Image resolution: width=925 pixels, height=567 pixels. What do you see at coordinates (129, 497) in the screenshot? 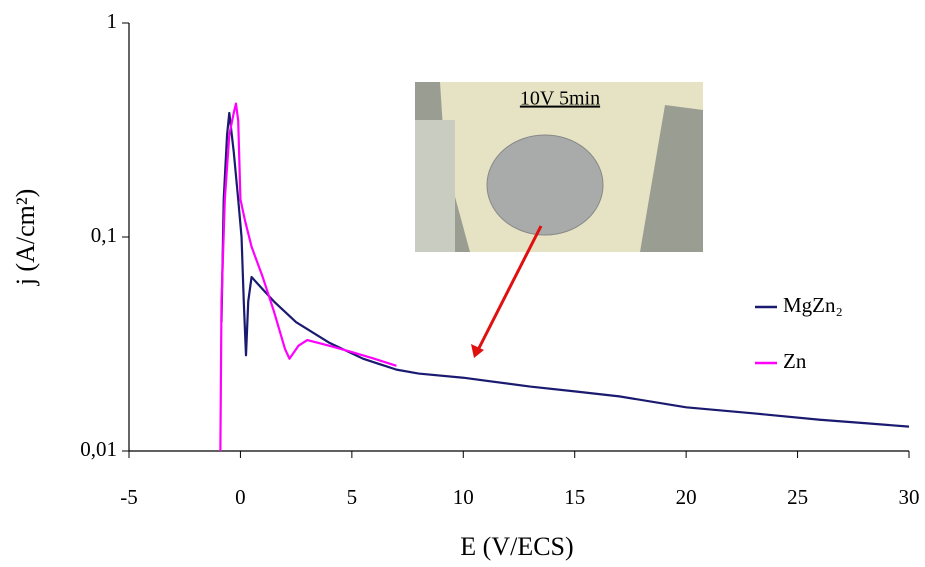
I see `x-tick-label: -5` at bounding box center [129, 497].